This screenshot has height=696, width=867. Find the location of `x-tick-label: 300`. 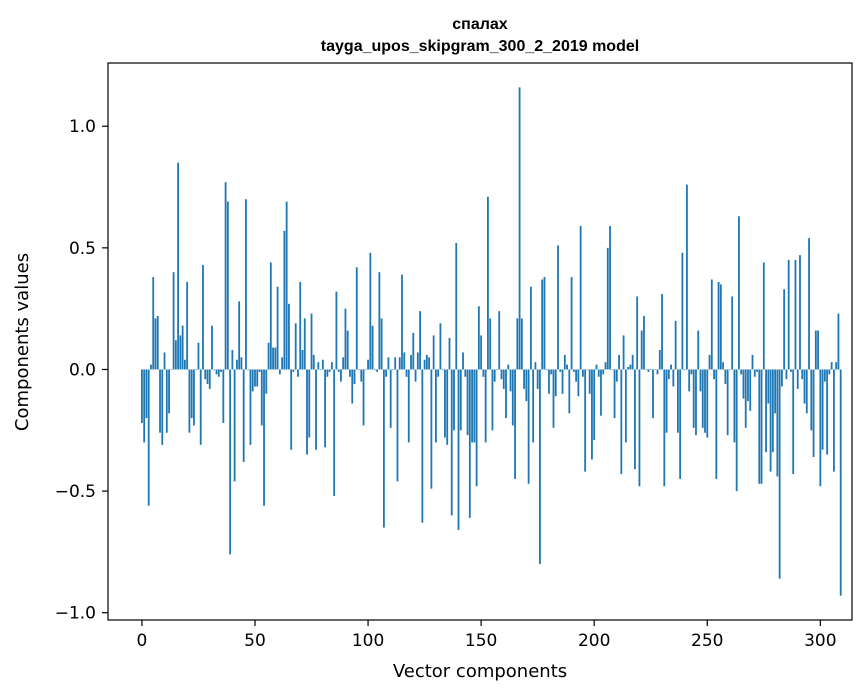

x-tick-label: 300 is located at coordinates (820, 641).